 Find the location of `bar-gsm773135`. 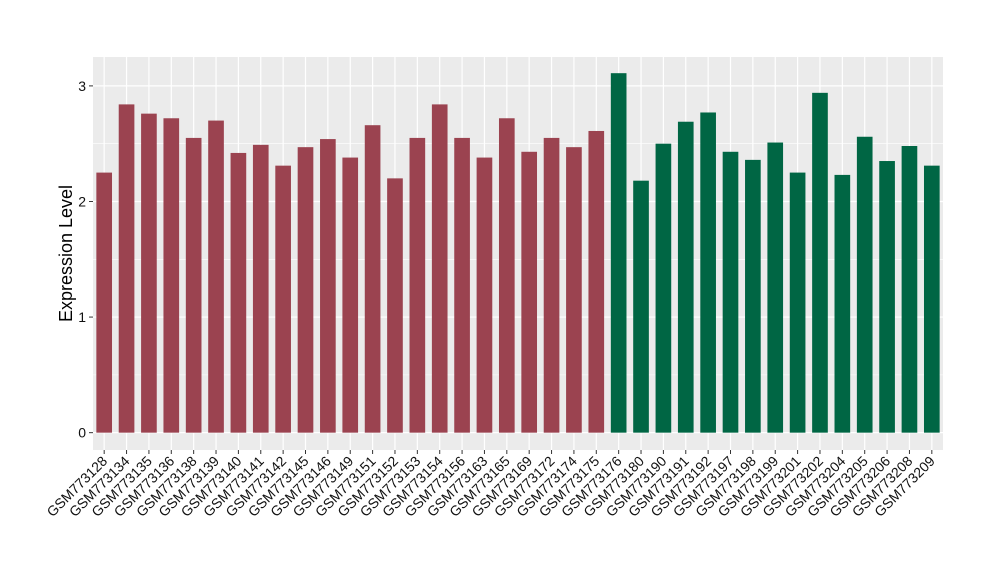

bar-gsm773135 is located at coordinates (149, 273).